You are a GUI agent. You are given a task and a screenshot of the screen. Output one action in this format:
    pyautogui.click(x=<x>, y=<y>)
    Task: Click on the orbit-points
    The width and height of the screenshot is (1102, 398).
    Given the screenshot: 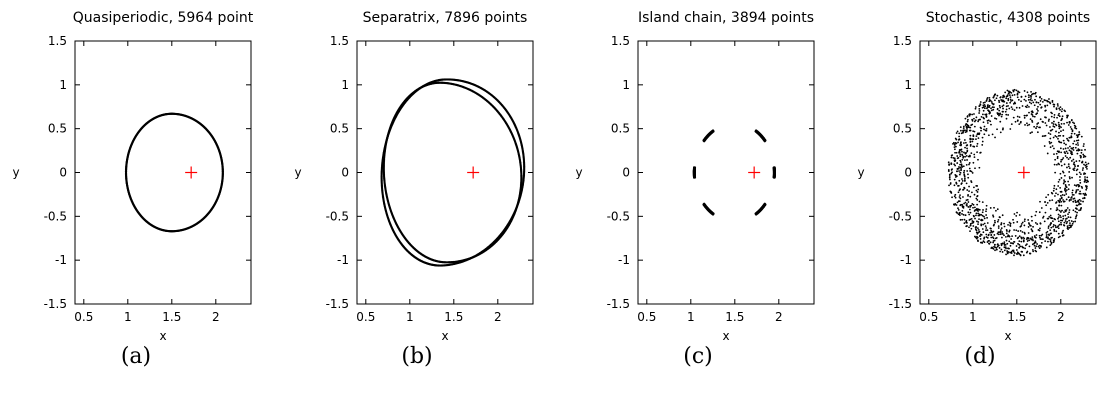 What is the action you would take?
    pyautogui.click(x=734, y=172)
    